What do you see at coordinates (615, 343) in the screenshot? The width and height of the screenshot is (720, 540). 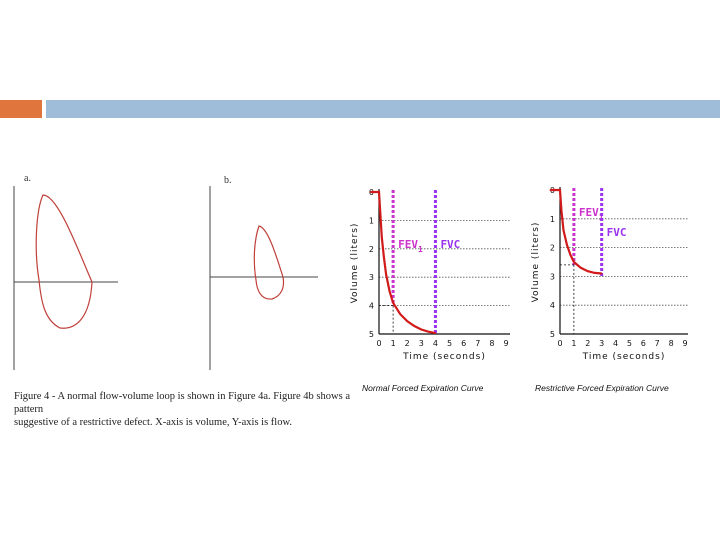 I see `restrictive-x-tick-label: 4` at bounding box center [615, 343].